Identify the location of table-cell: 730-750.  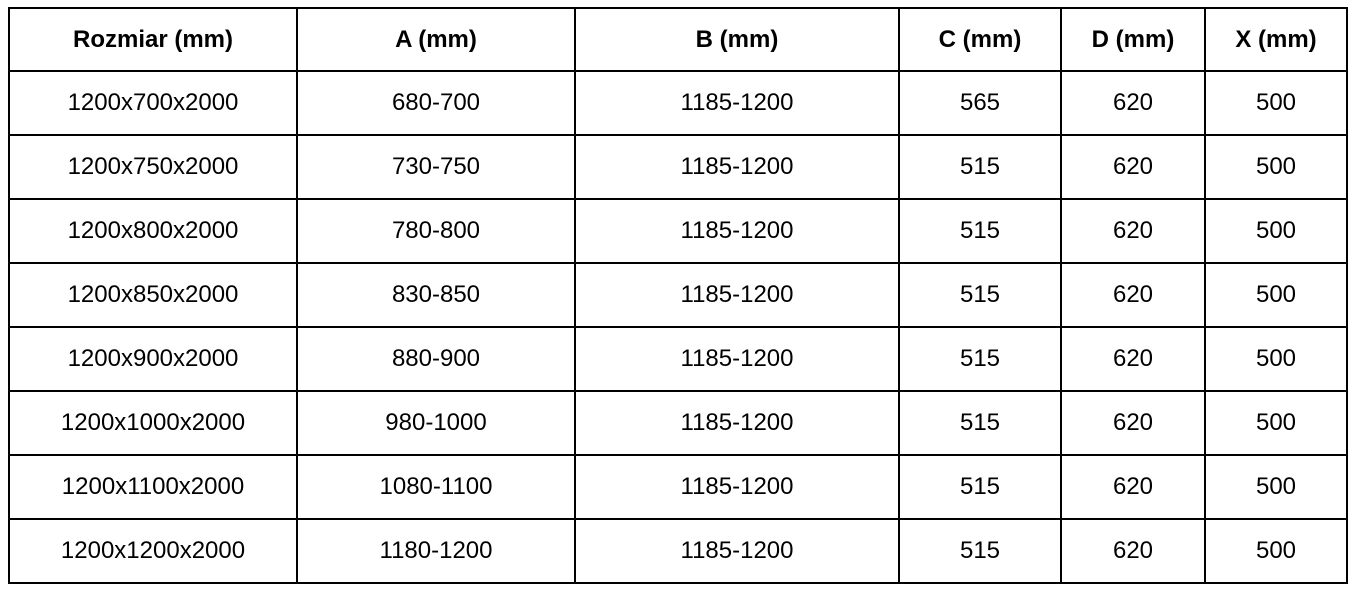
(436, 167).